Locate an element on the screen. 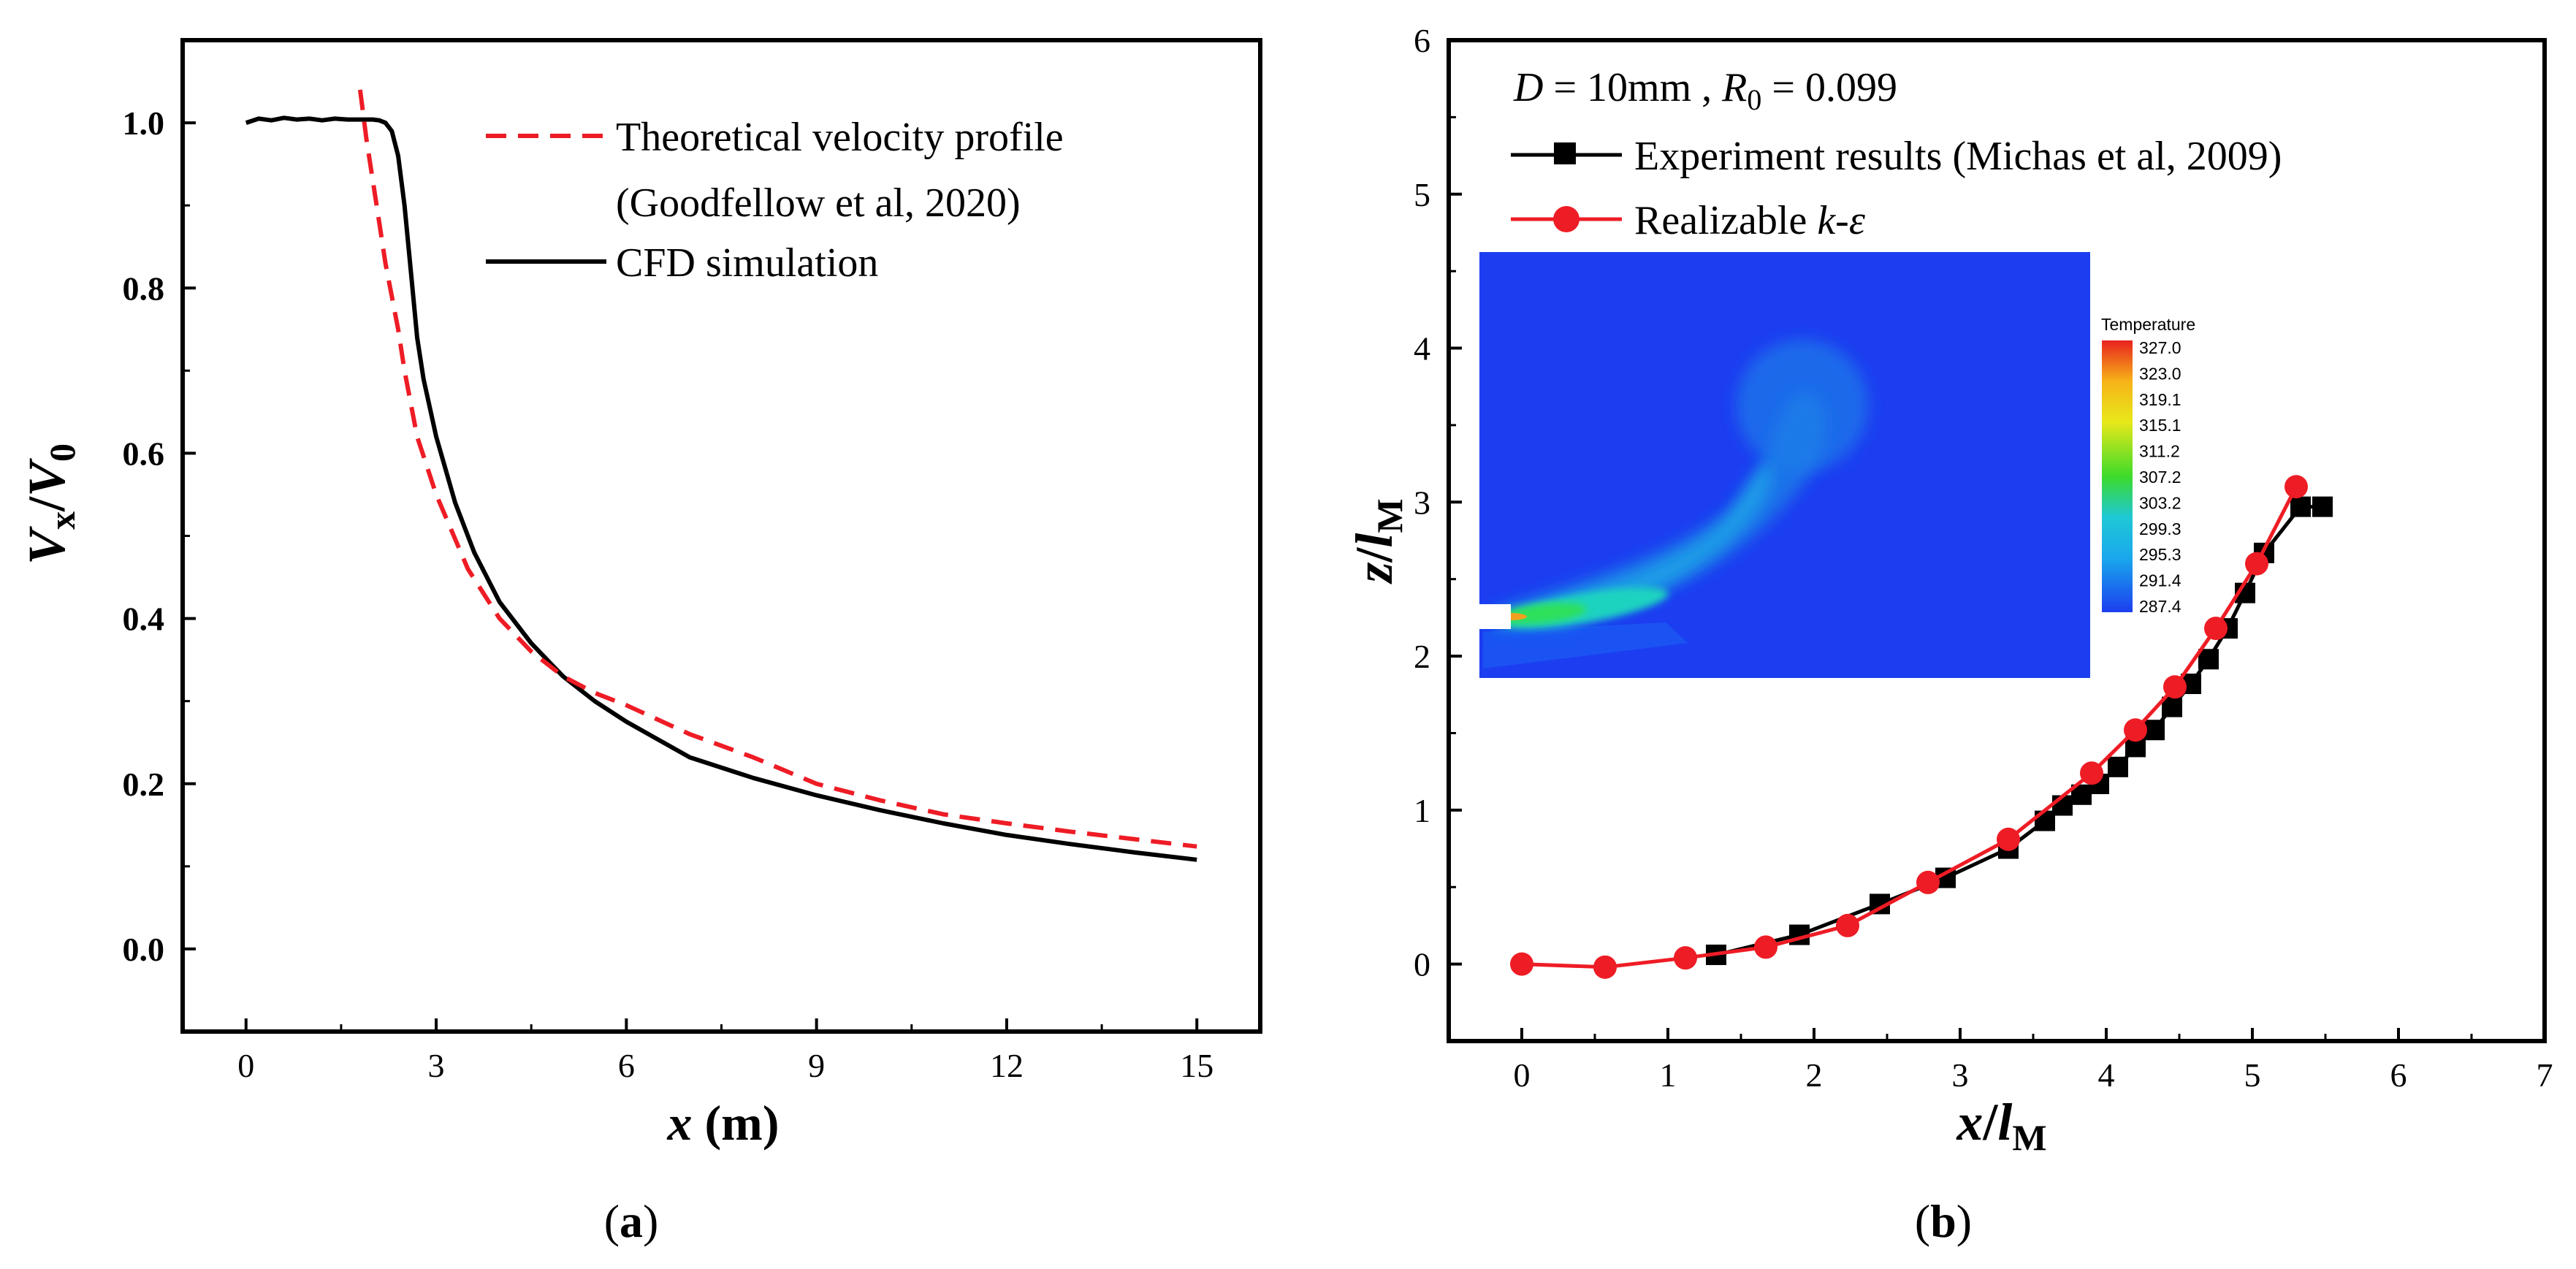  y-tick-label-b-3: 3 is located at coordinates (1422, 503).